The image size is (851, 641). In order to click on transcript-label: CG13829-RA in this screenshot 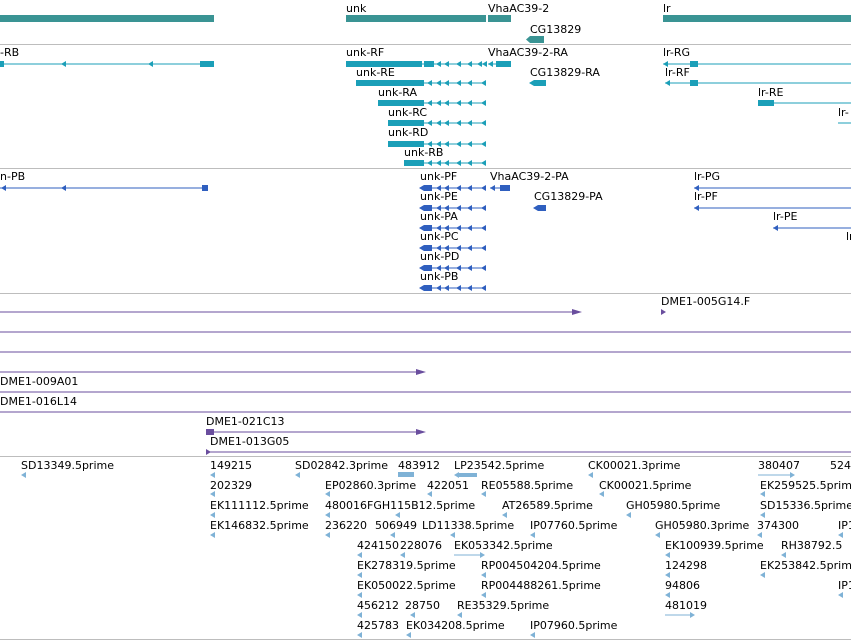, I will do `click(565, 72)`.